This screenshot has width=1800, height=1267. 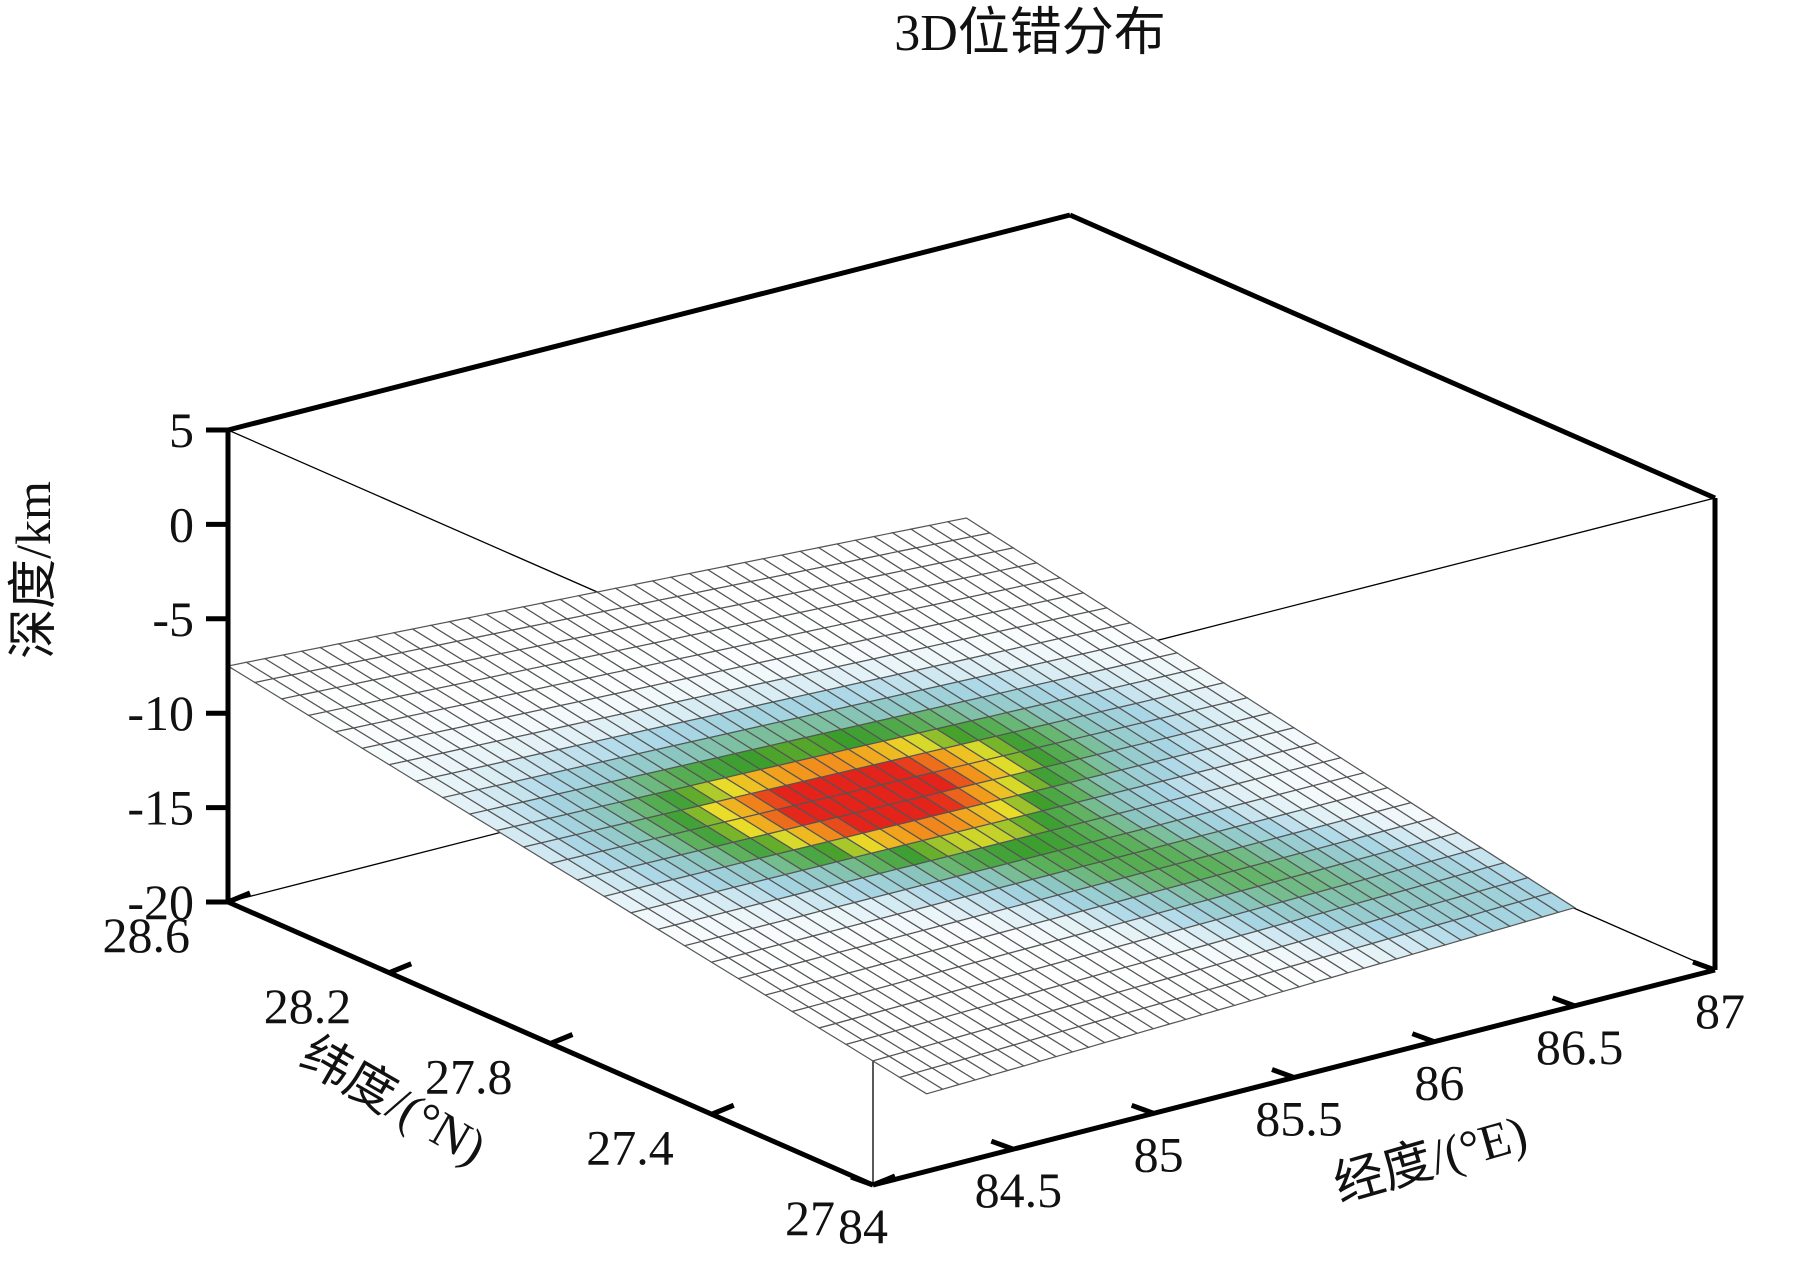 What do you see at coordinates (147, 935) in the screenshot?
I see `y-tick-label: 28.6` at bounding box center [147, 935].